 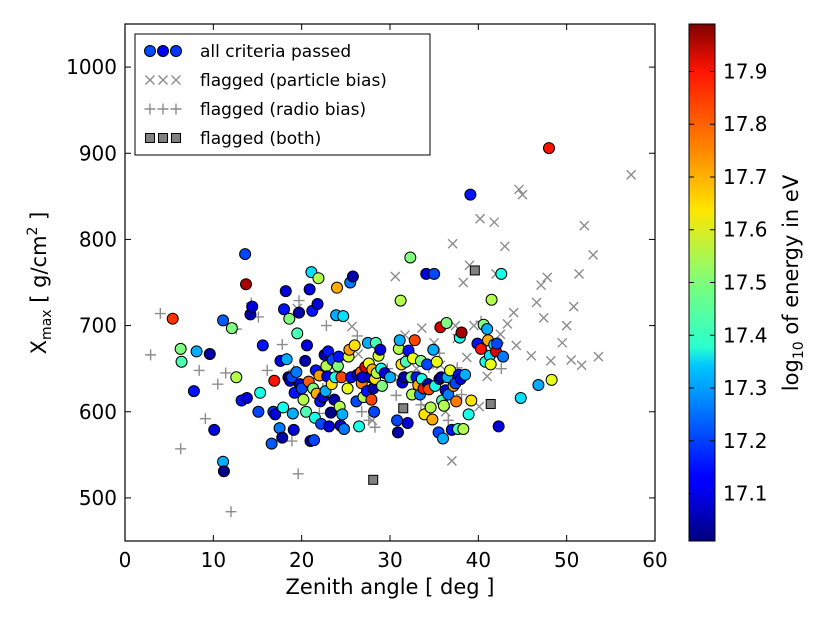 I want to click on colorbar-title-prefix: log, so click(x=791, y=375).